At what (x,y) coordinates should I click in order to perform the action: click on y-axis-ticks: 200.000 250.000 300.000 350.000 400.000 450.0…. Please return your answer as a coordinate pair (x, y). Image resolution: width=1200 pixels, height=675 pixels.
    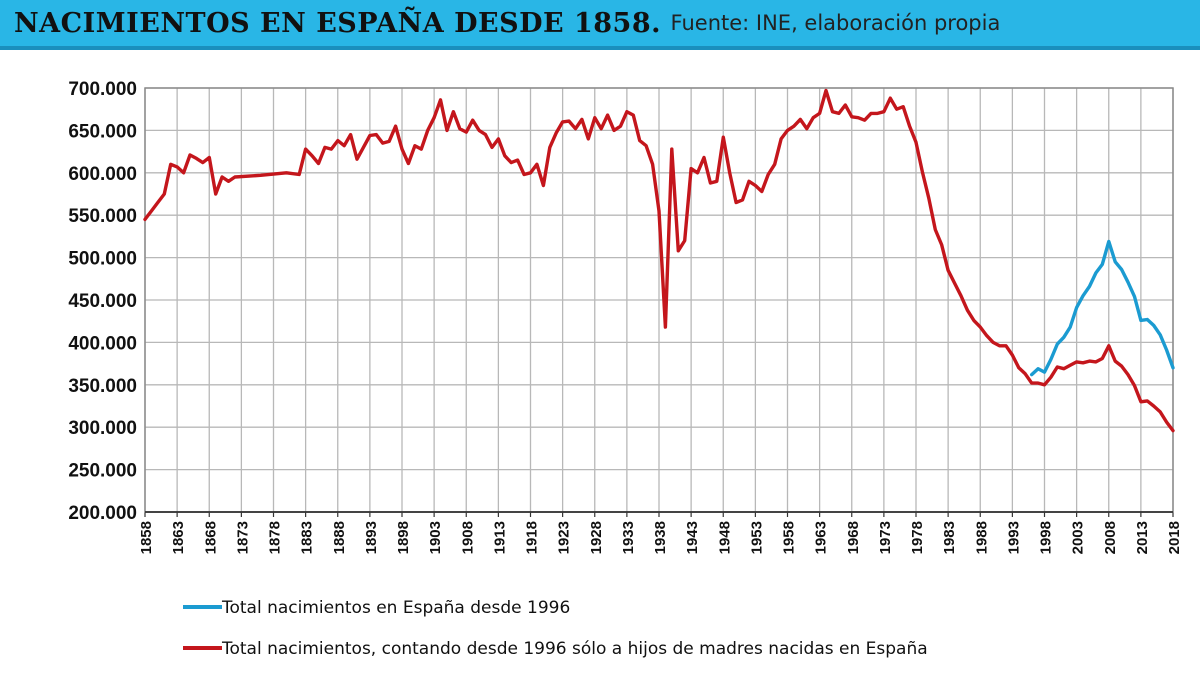
    Looking at the image, I should click on (102, 301).